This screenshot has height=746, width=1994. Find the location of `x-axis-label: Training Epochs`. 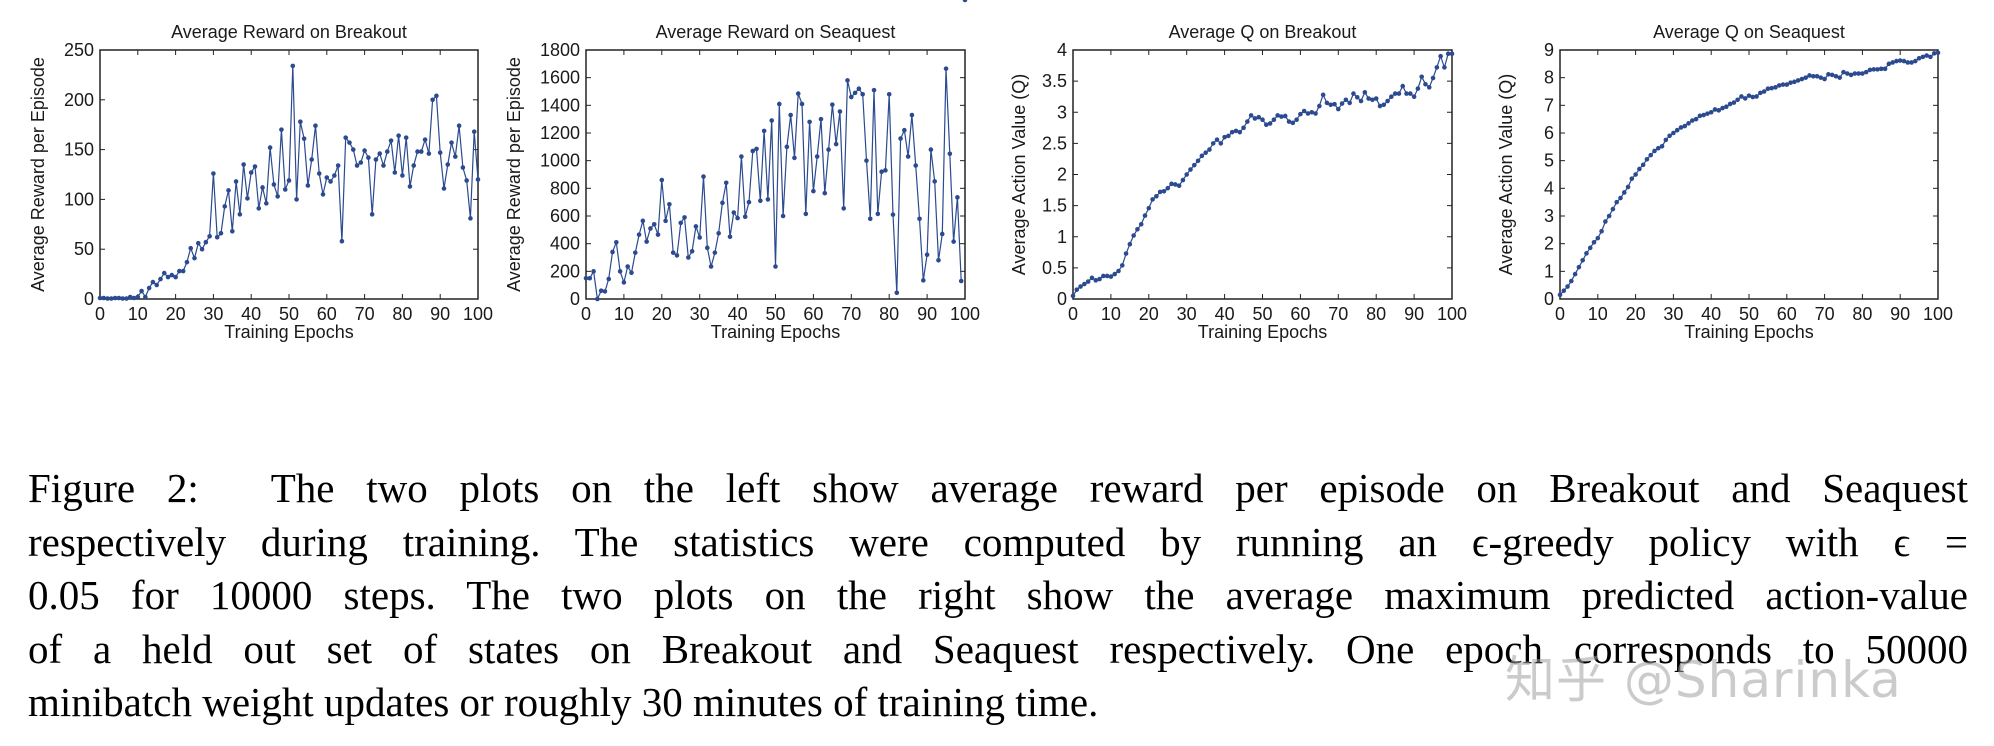

x-axis-label: Training Epochs is located at coordinates (1262, 332).